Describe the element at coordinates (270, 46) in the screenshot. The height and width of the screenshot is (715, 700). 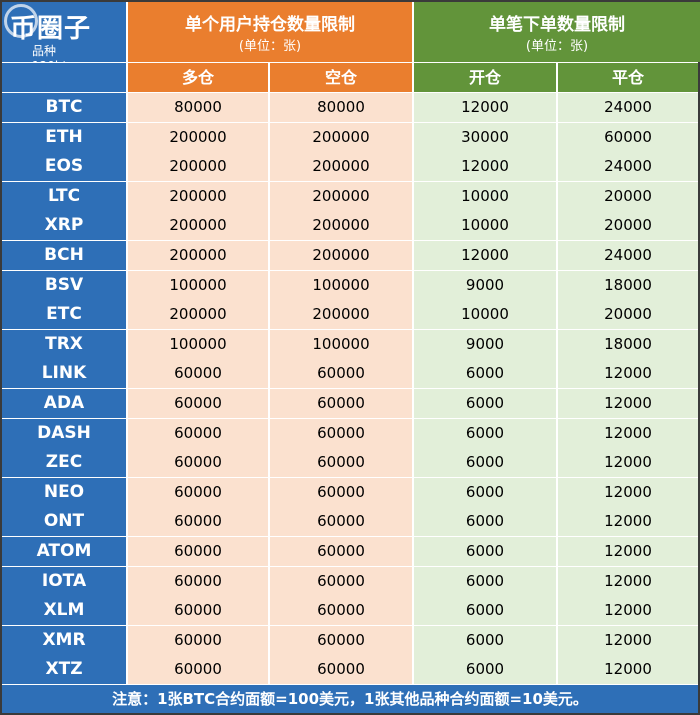
I see `position-limit-unit: (单位：张)` at that location.